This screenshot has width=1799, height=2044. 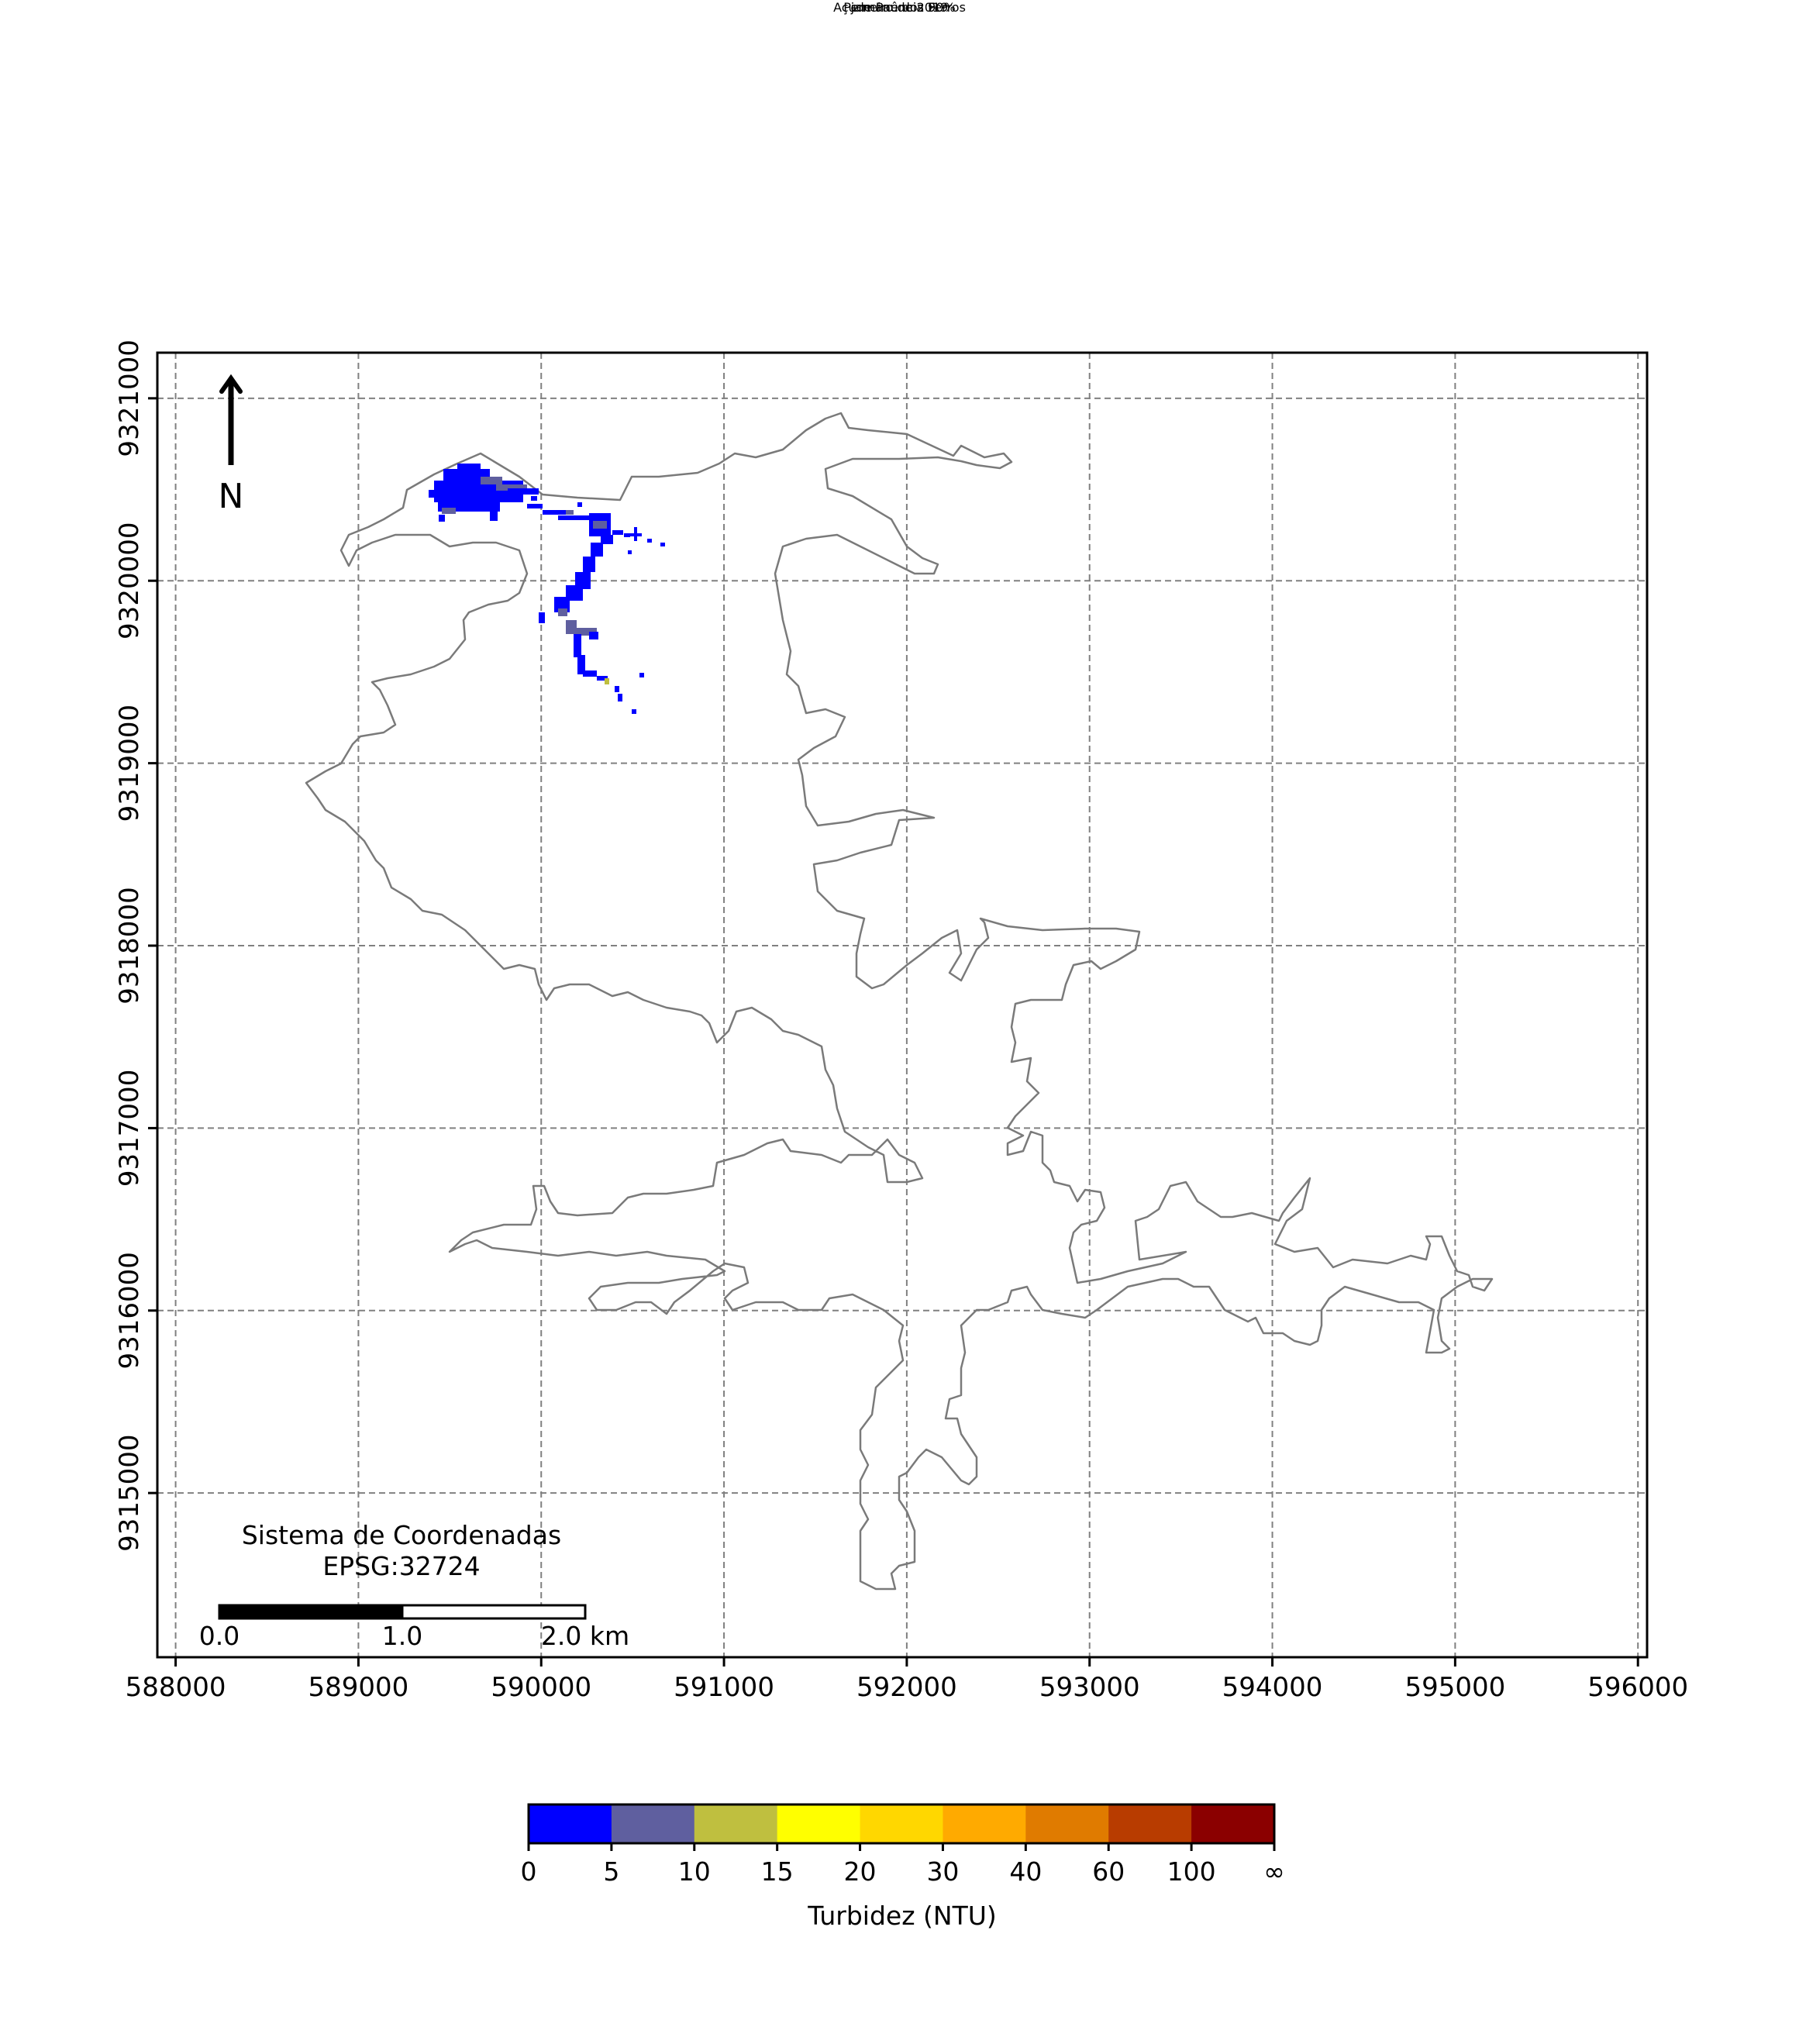 What do you see at coordinates (1454, 1687) in the screenshot?
I see `x-tick-label: 595000` at bounding box center [1454, 1687].